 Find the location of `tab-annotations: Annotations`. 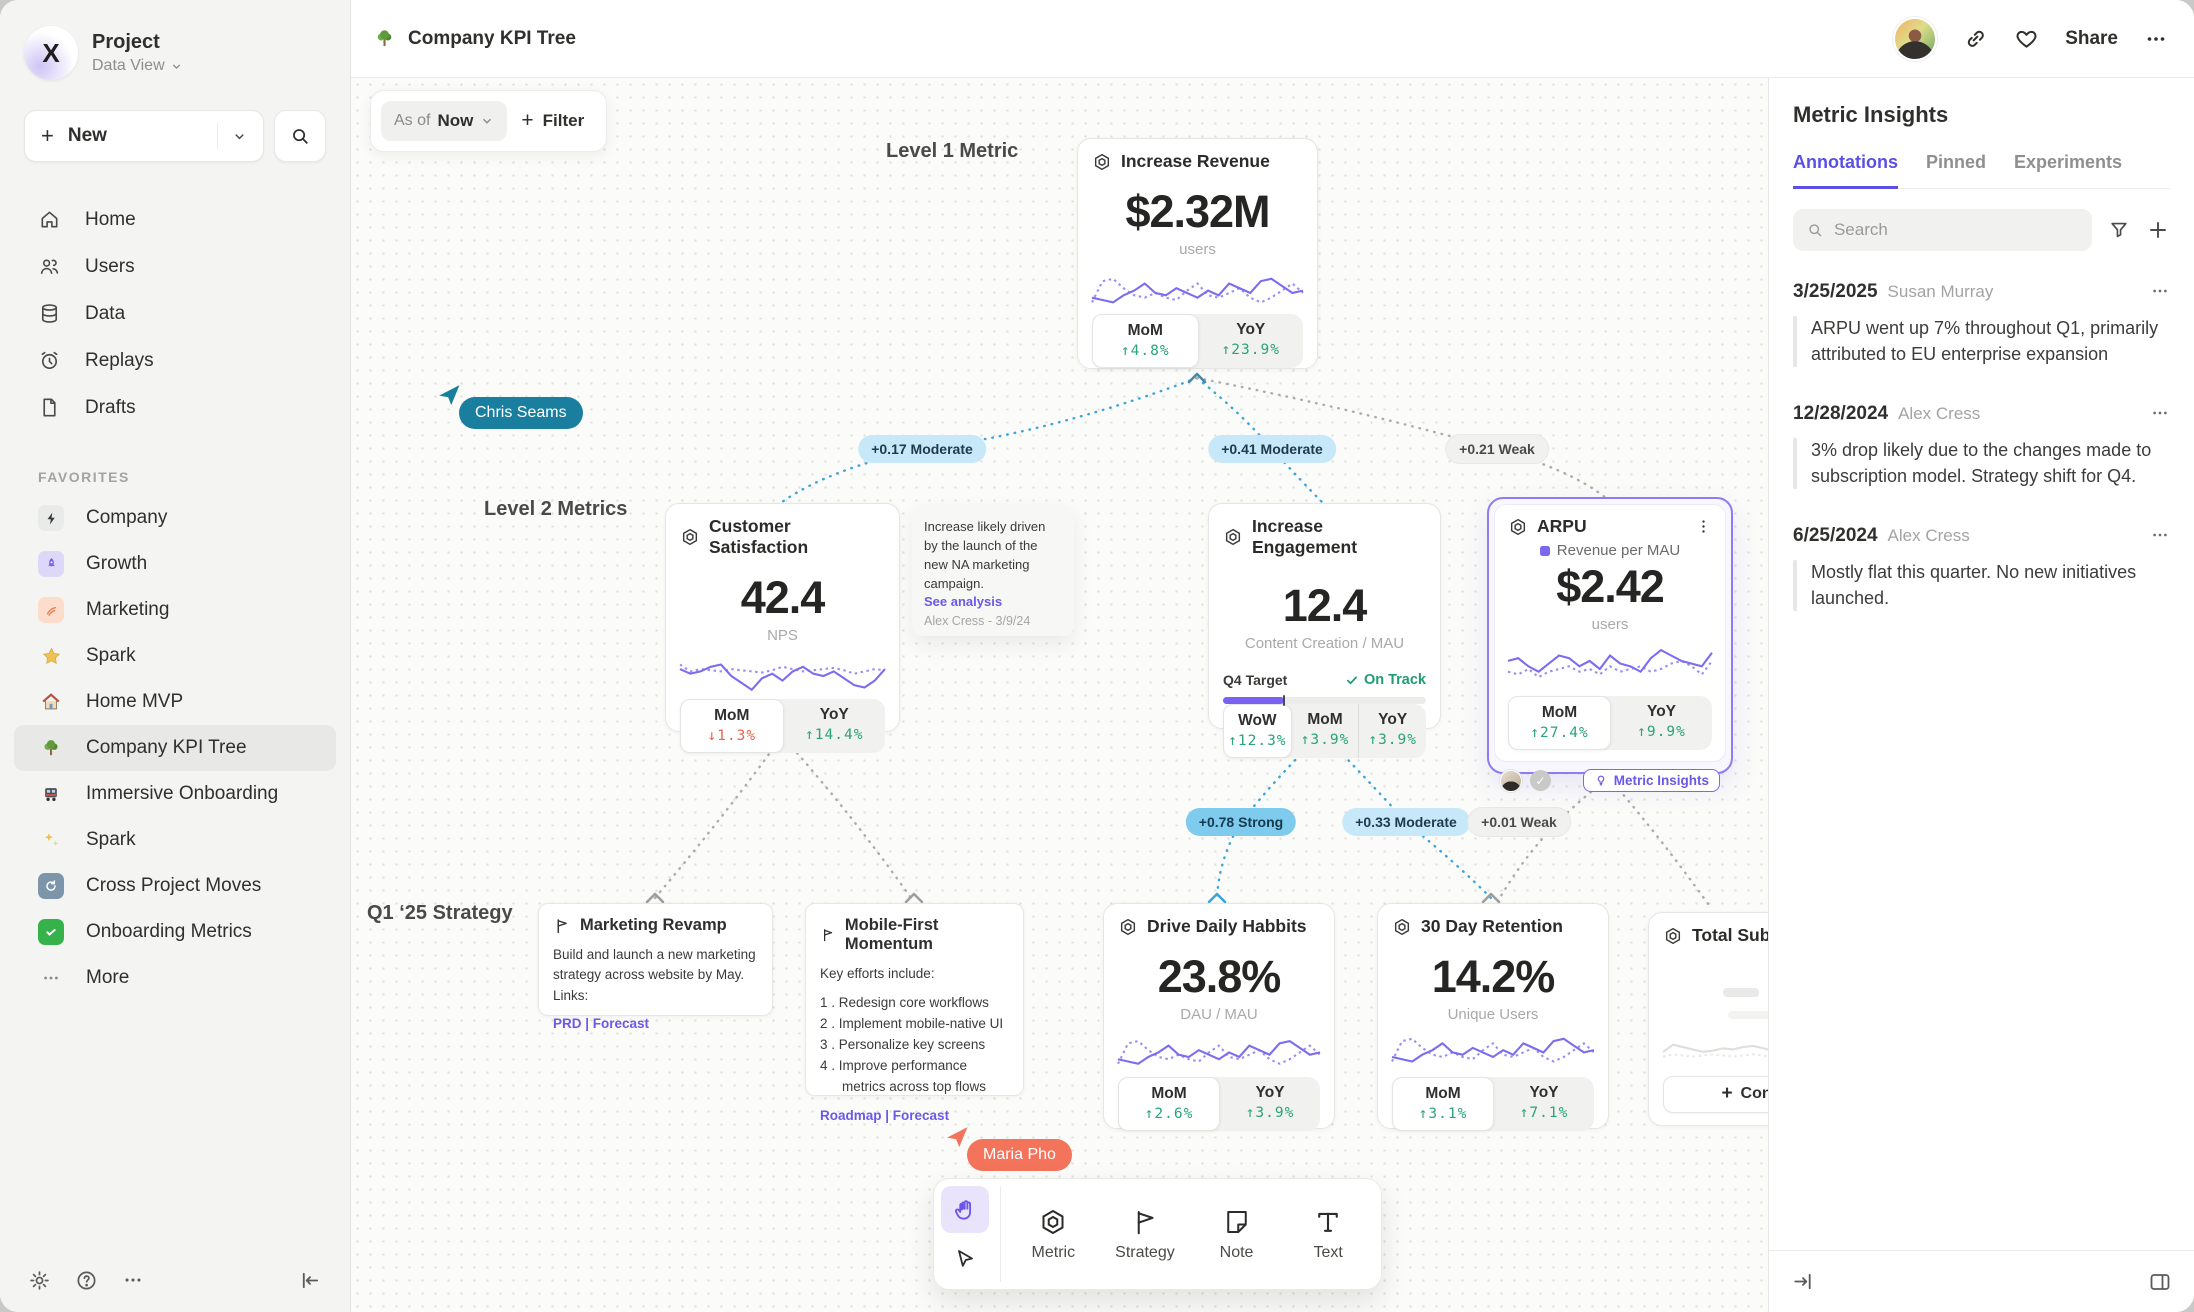

tab-annotations: Annotations is located at coordinates (1845, 170).